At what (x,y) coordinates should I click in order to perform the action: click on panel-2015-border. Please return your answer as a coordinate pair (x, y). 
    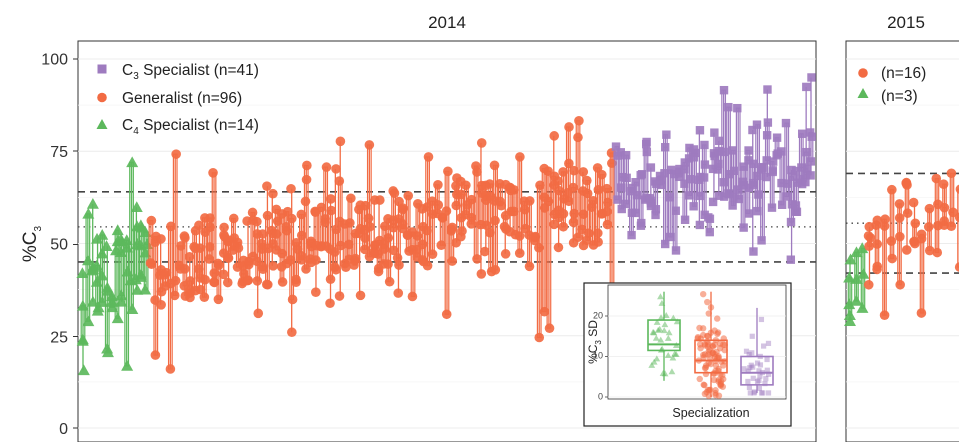
    Looking at the image, I should click on (902, 241).